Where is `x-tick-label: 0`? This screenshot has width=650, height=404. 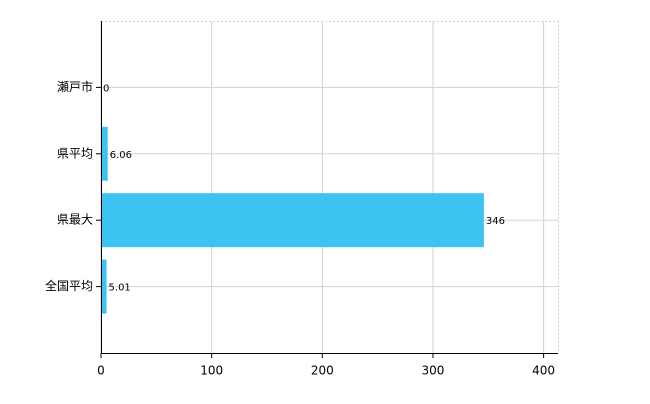
x-tick-label: 0 is located at coordinates (101, 371).